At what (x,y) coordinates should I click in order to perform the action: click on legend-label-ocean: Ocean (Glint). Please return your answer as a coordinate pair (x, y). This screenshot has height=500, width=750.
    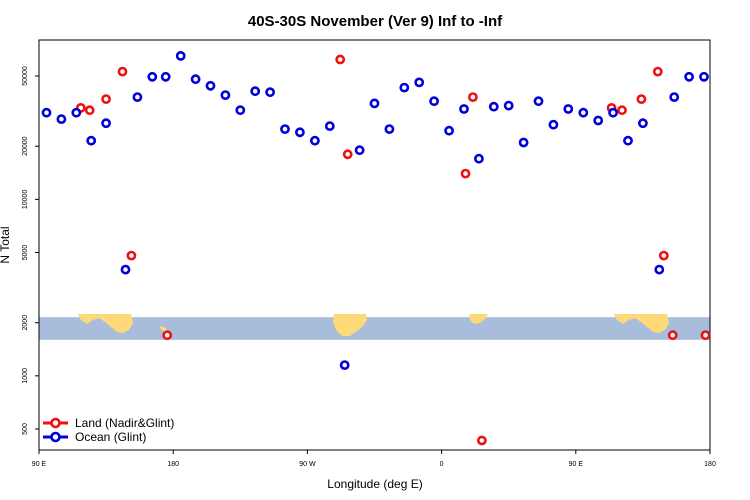
    Looking at the image, I should click on (110, 437).